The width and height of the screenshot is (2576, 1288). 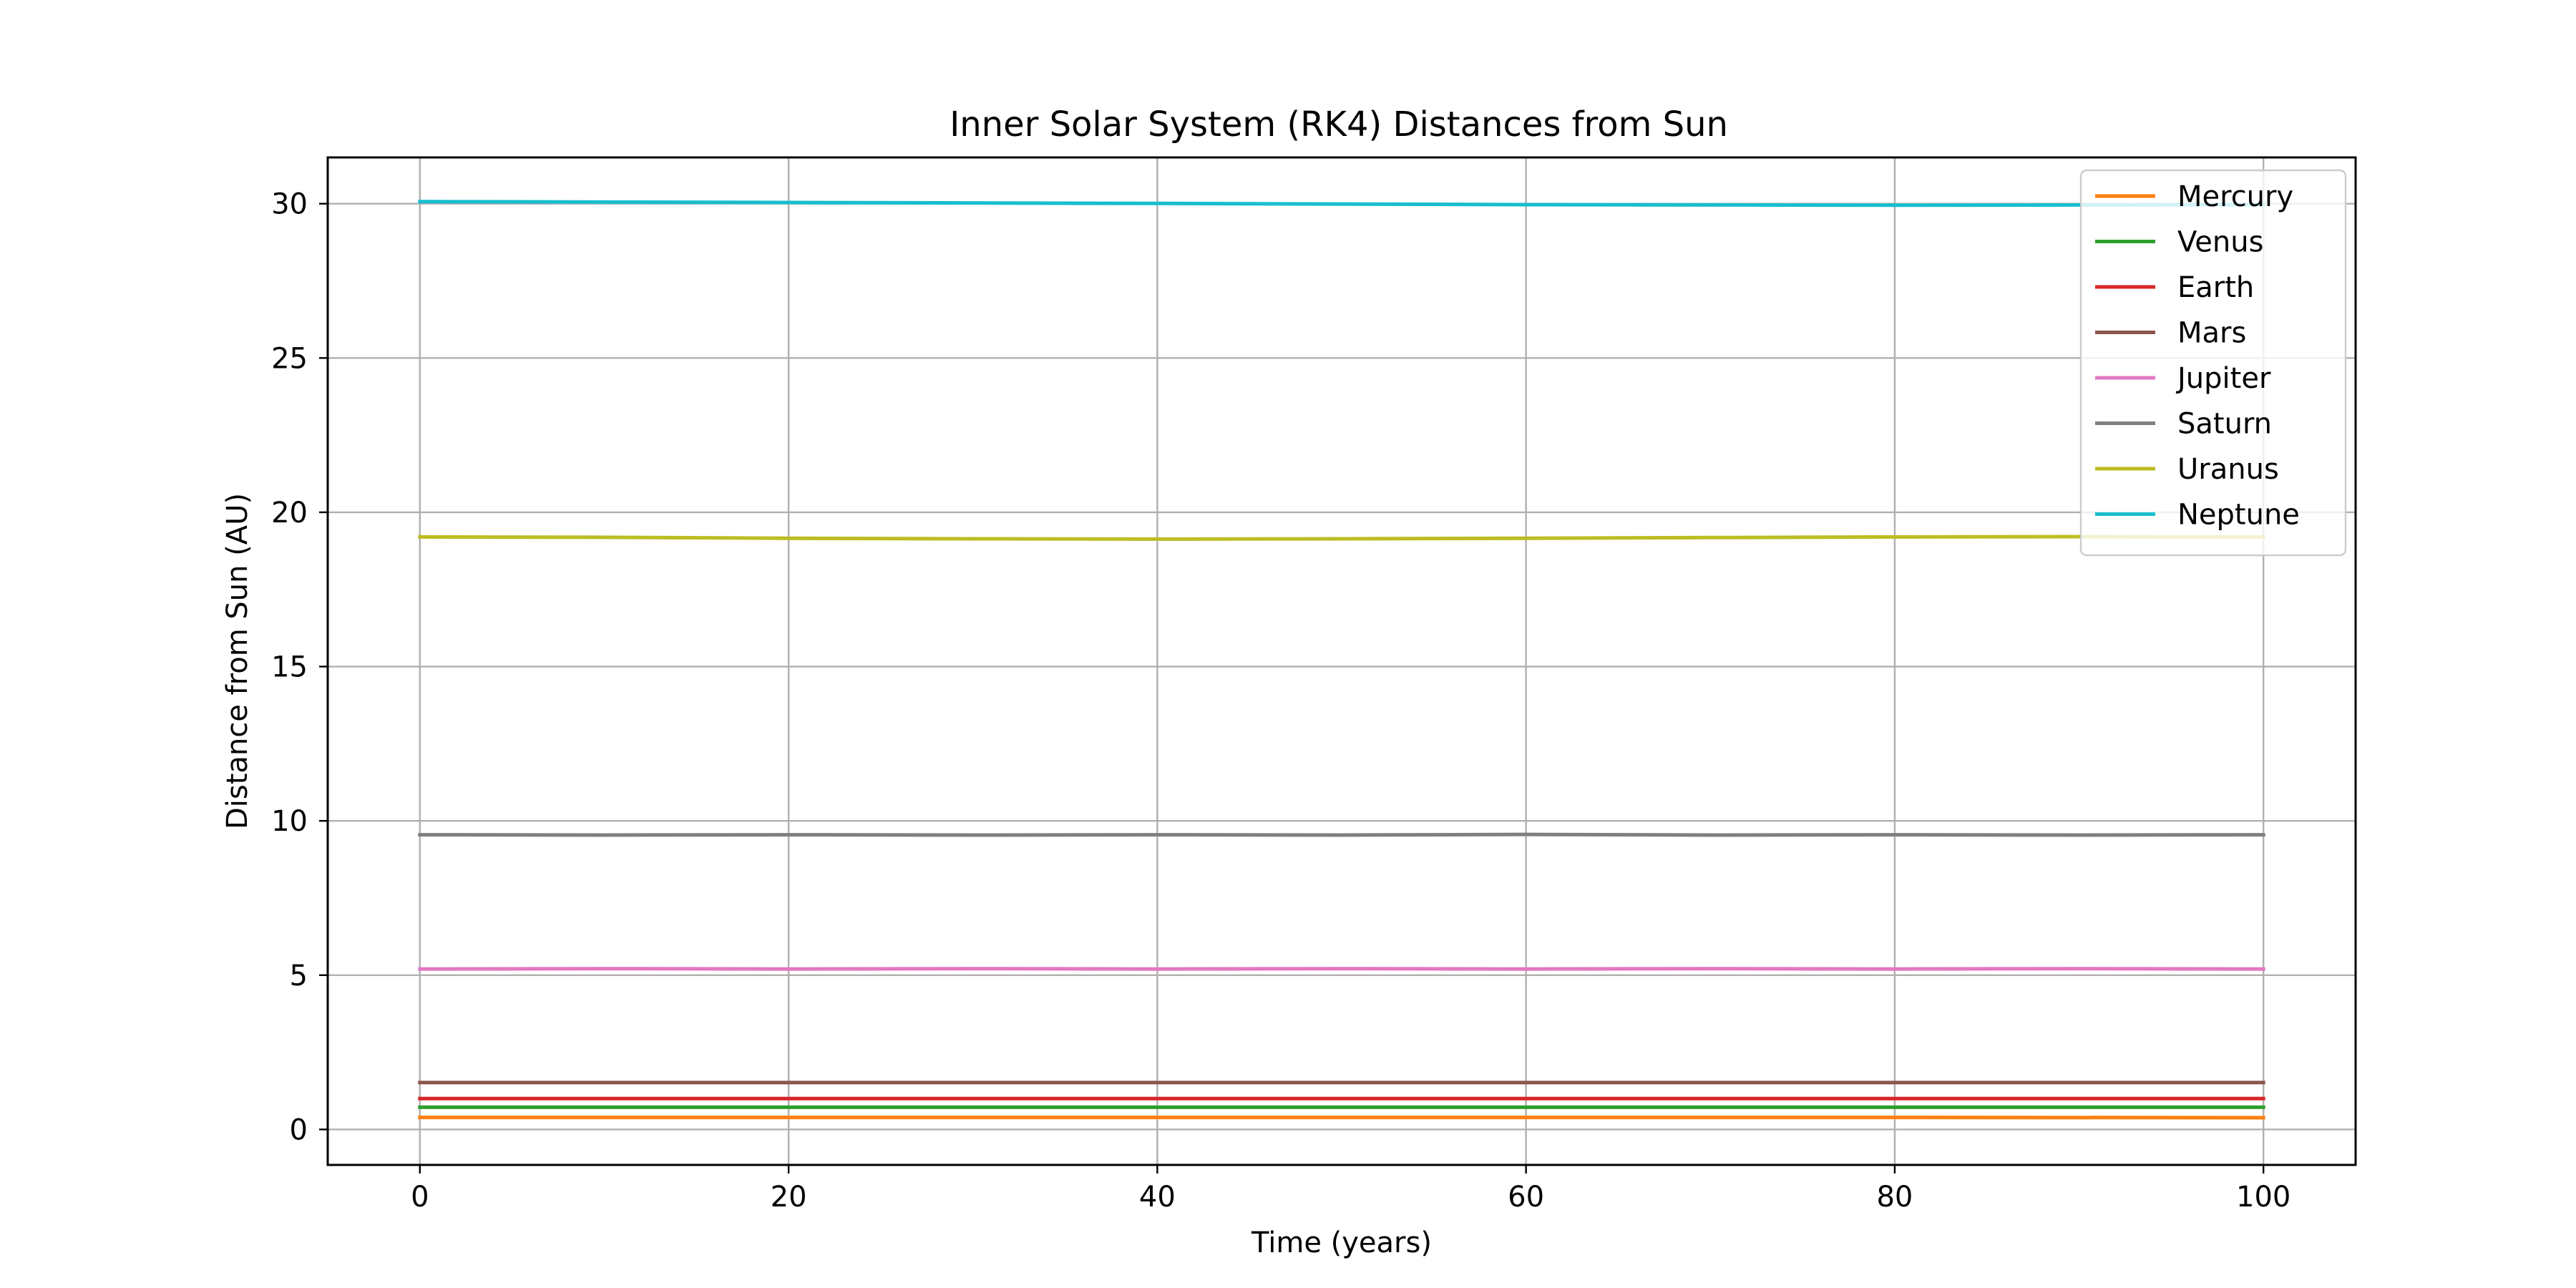 What do you see at coordinates (1341, 538) in the screenshot?
I see `series-line-uranus` at bounding box center [1341, 538].